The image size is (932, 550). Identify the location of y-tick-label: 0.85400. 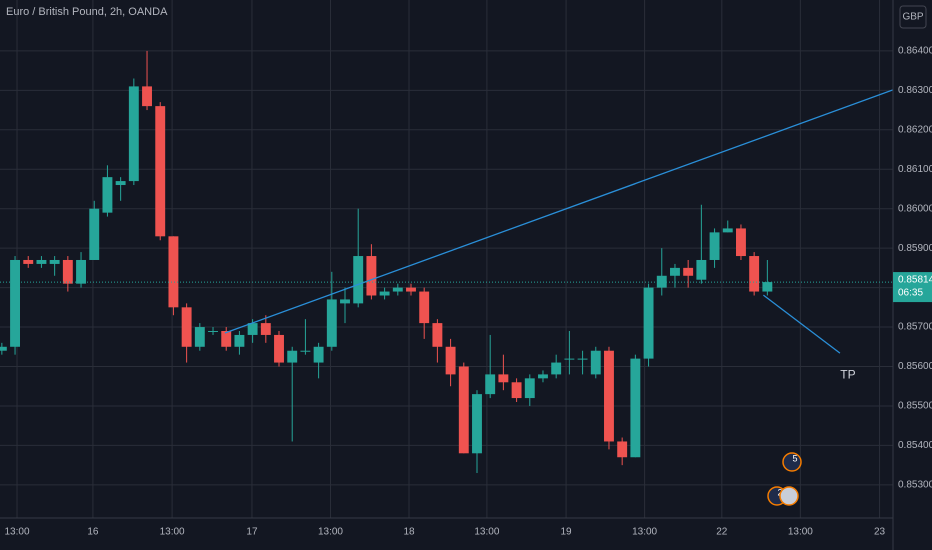
(915, 445).